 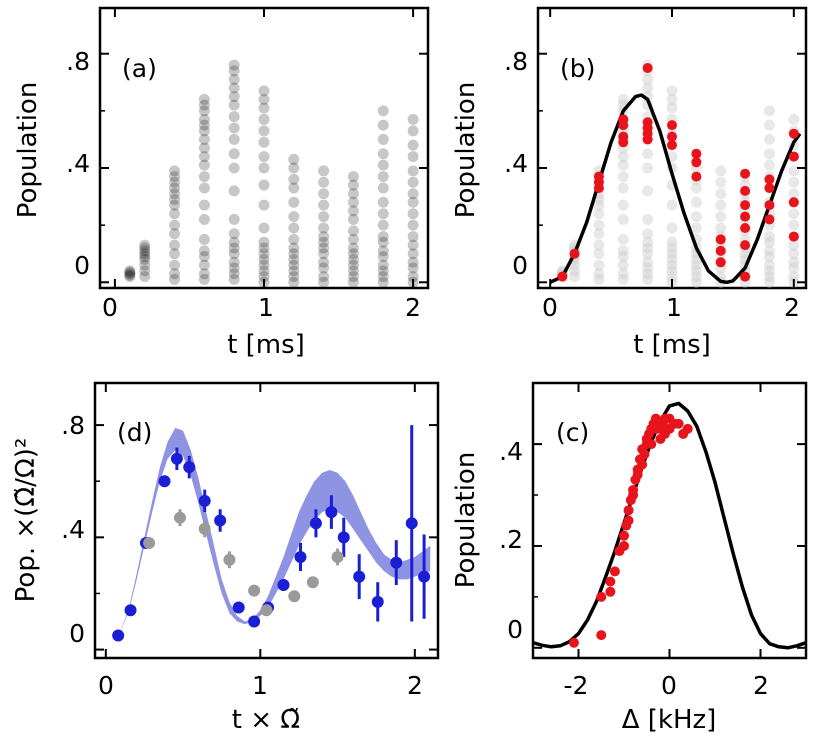 What do you see at coordinates (264, 148) in the screenshot?
I see `panel-a-plot` at bounding box center [264, 148].